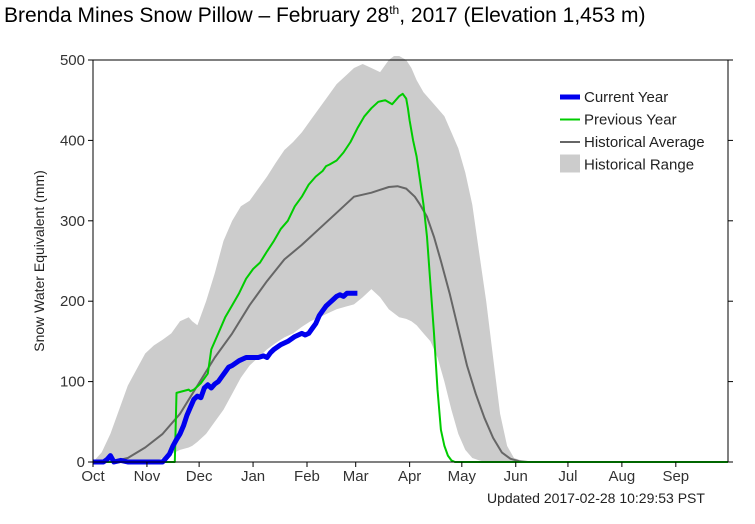  Describe the element at coordinates (394, 10) in the screenshot. I see `title-superscript: th` at that location.